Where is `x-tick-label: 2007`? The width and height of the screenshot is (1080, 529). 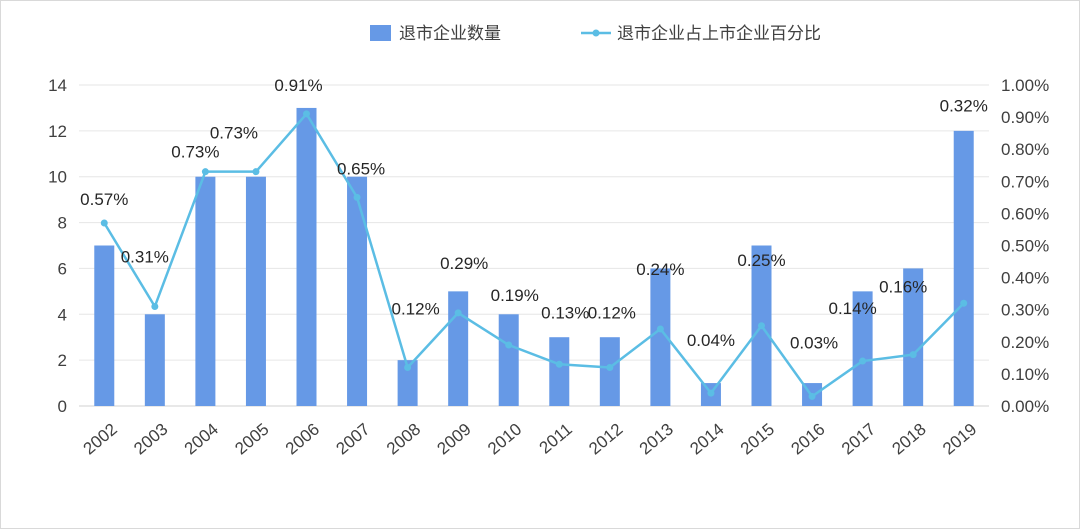
x-tick-label: 2007 is located at coordinates (352, 439).